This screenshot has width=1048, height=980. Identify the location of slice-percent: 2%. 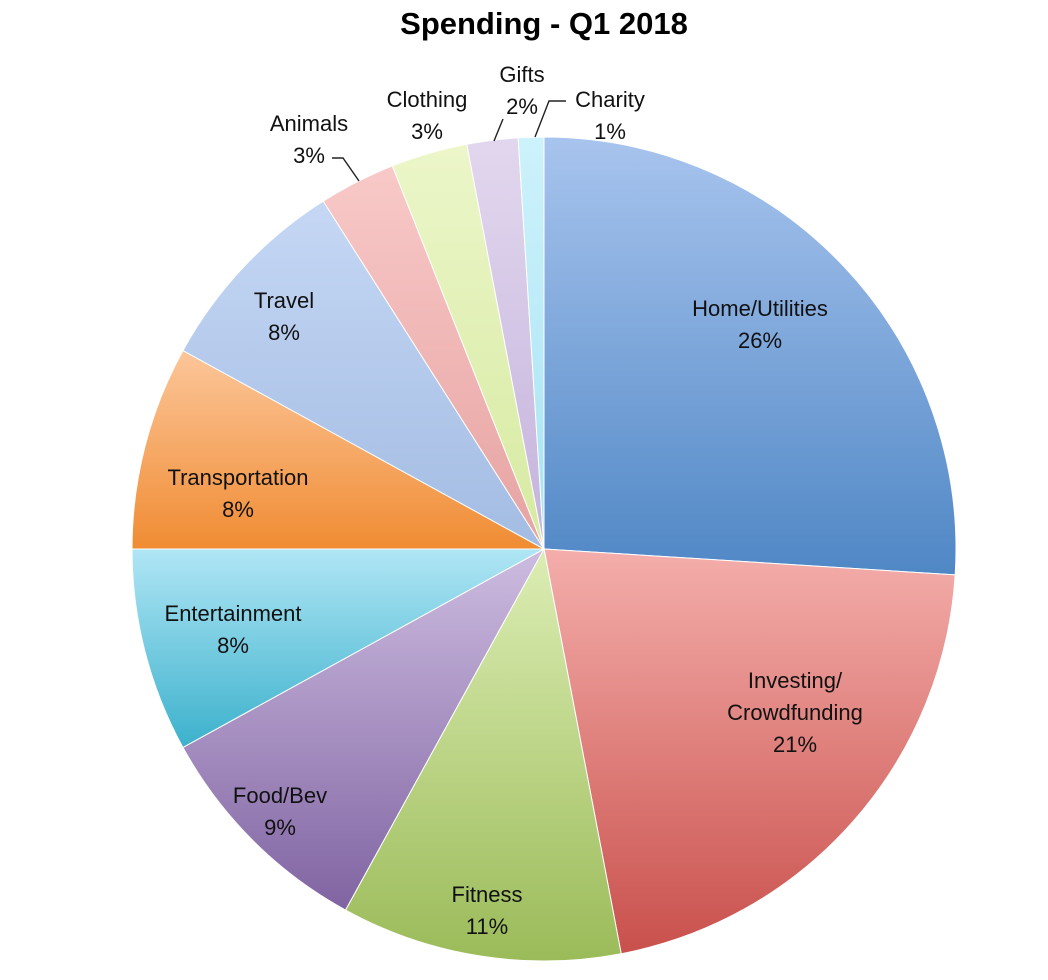
(522, 106).